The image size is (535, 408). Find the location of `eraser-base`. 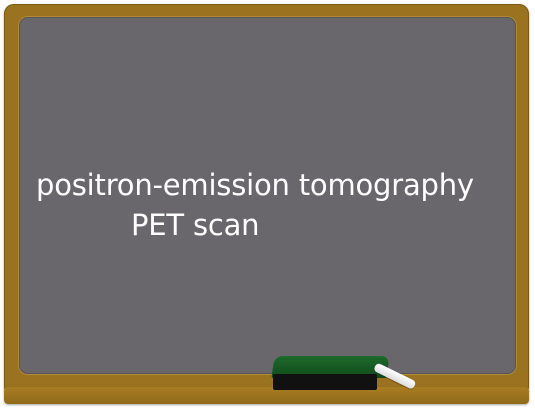

eraser-base is located at coordinates (325, 382).